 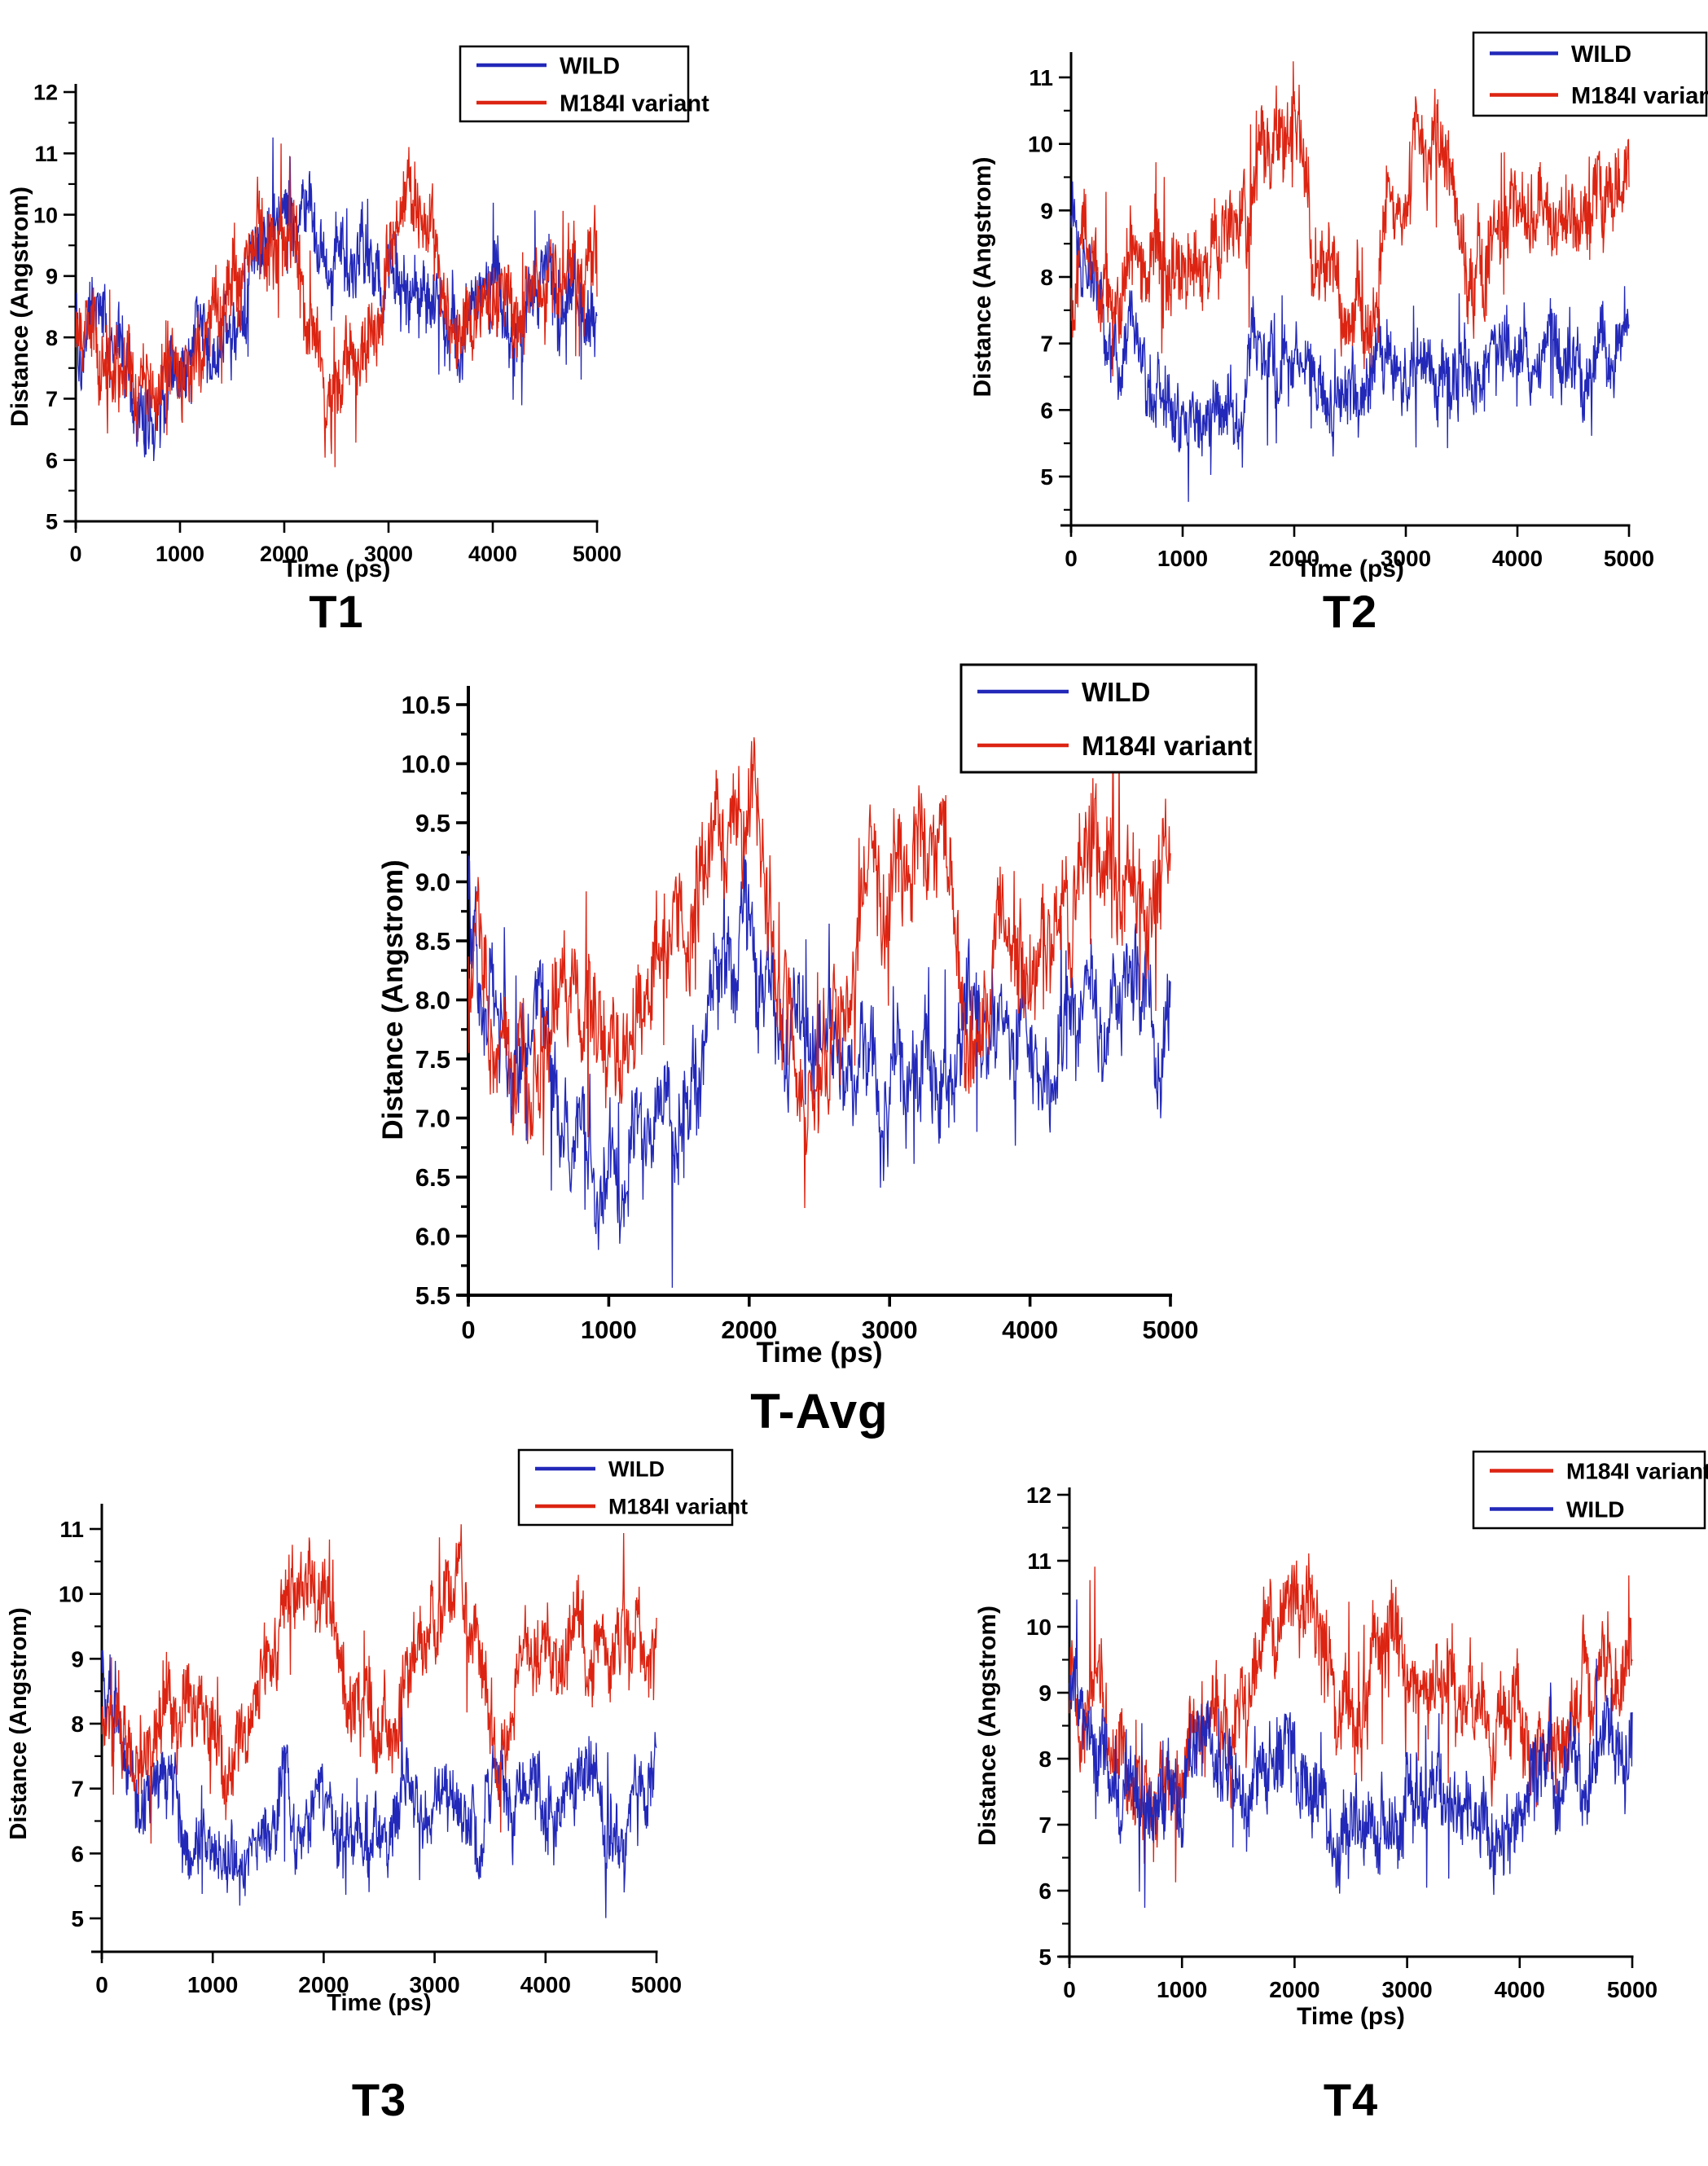 I want to click on svg-text: 8.5, so click(x=432, y=941).